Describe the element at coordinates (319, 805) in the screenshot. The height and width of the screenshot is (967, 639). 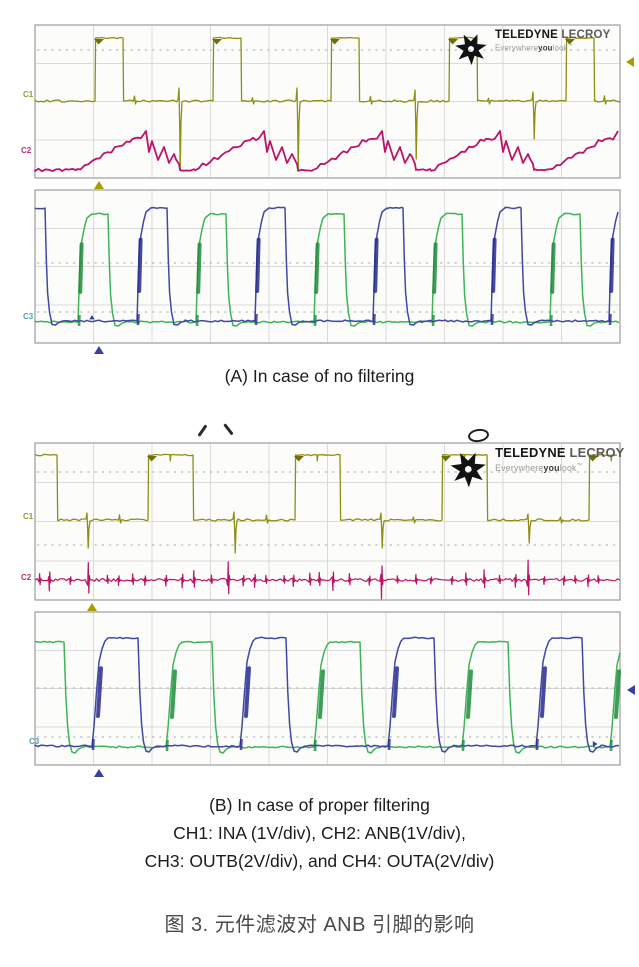
I see `caption-b-line1: (B) In case of proper filtering` at that location.